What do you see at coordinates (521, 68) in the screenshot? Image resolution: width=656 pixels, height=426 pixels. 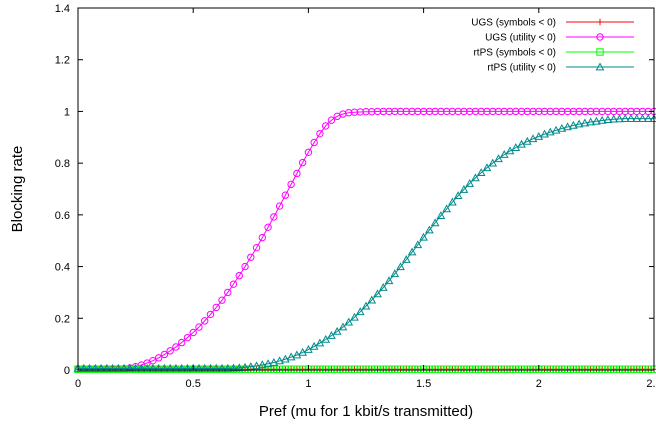 I see `legend-label: rtPS (utility < 0)` at bounding box center [521, 68].